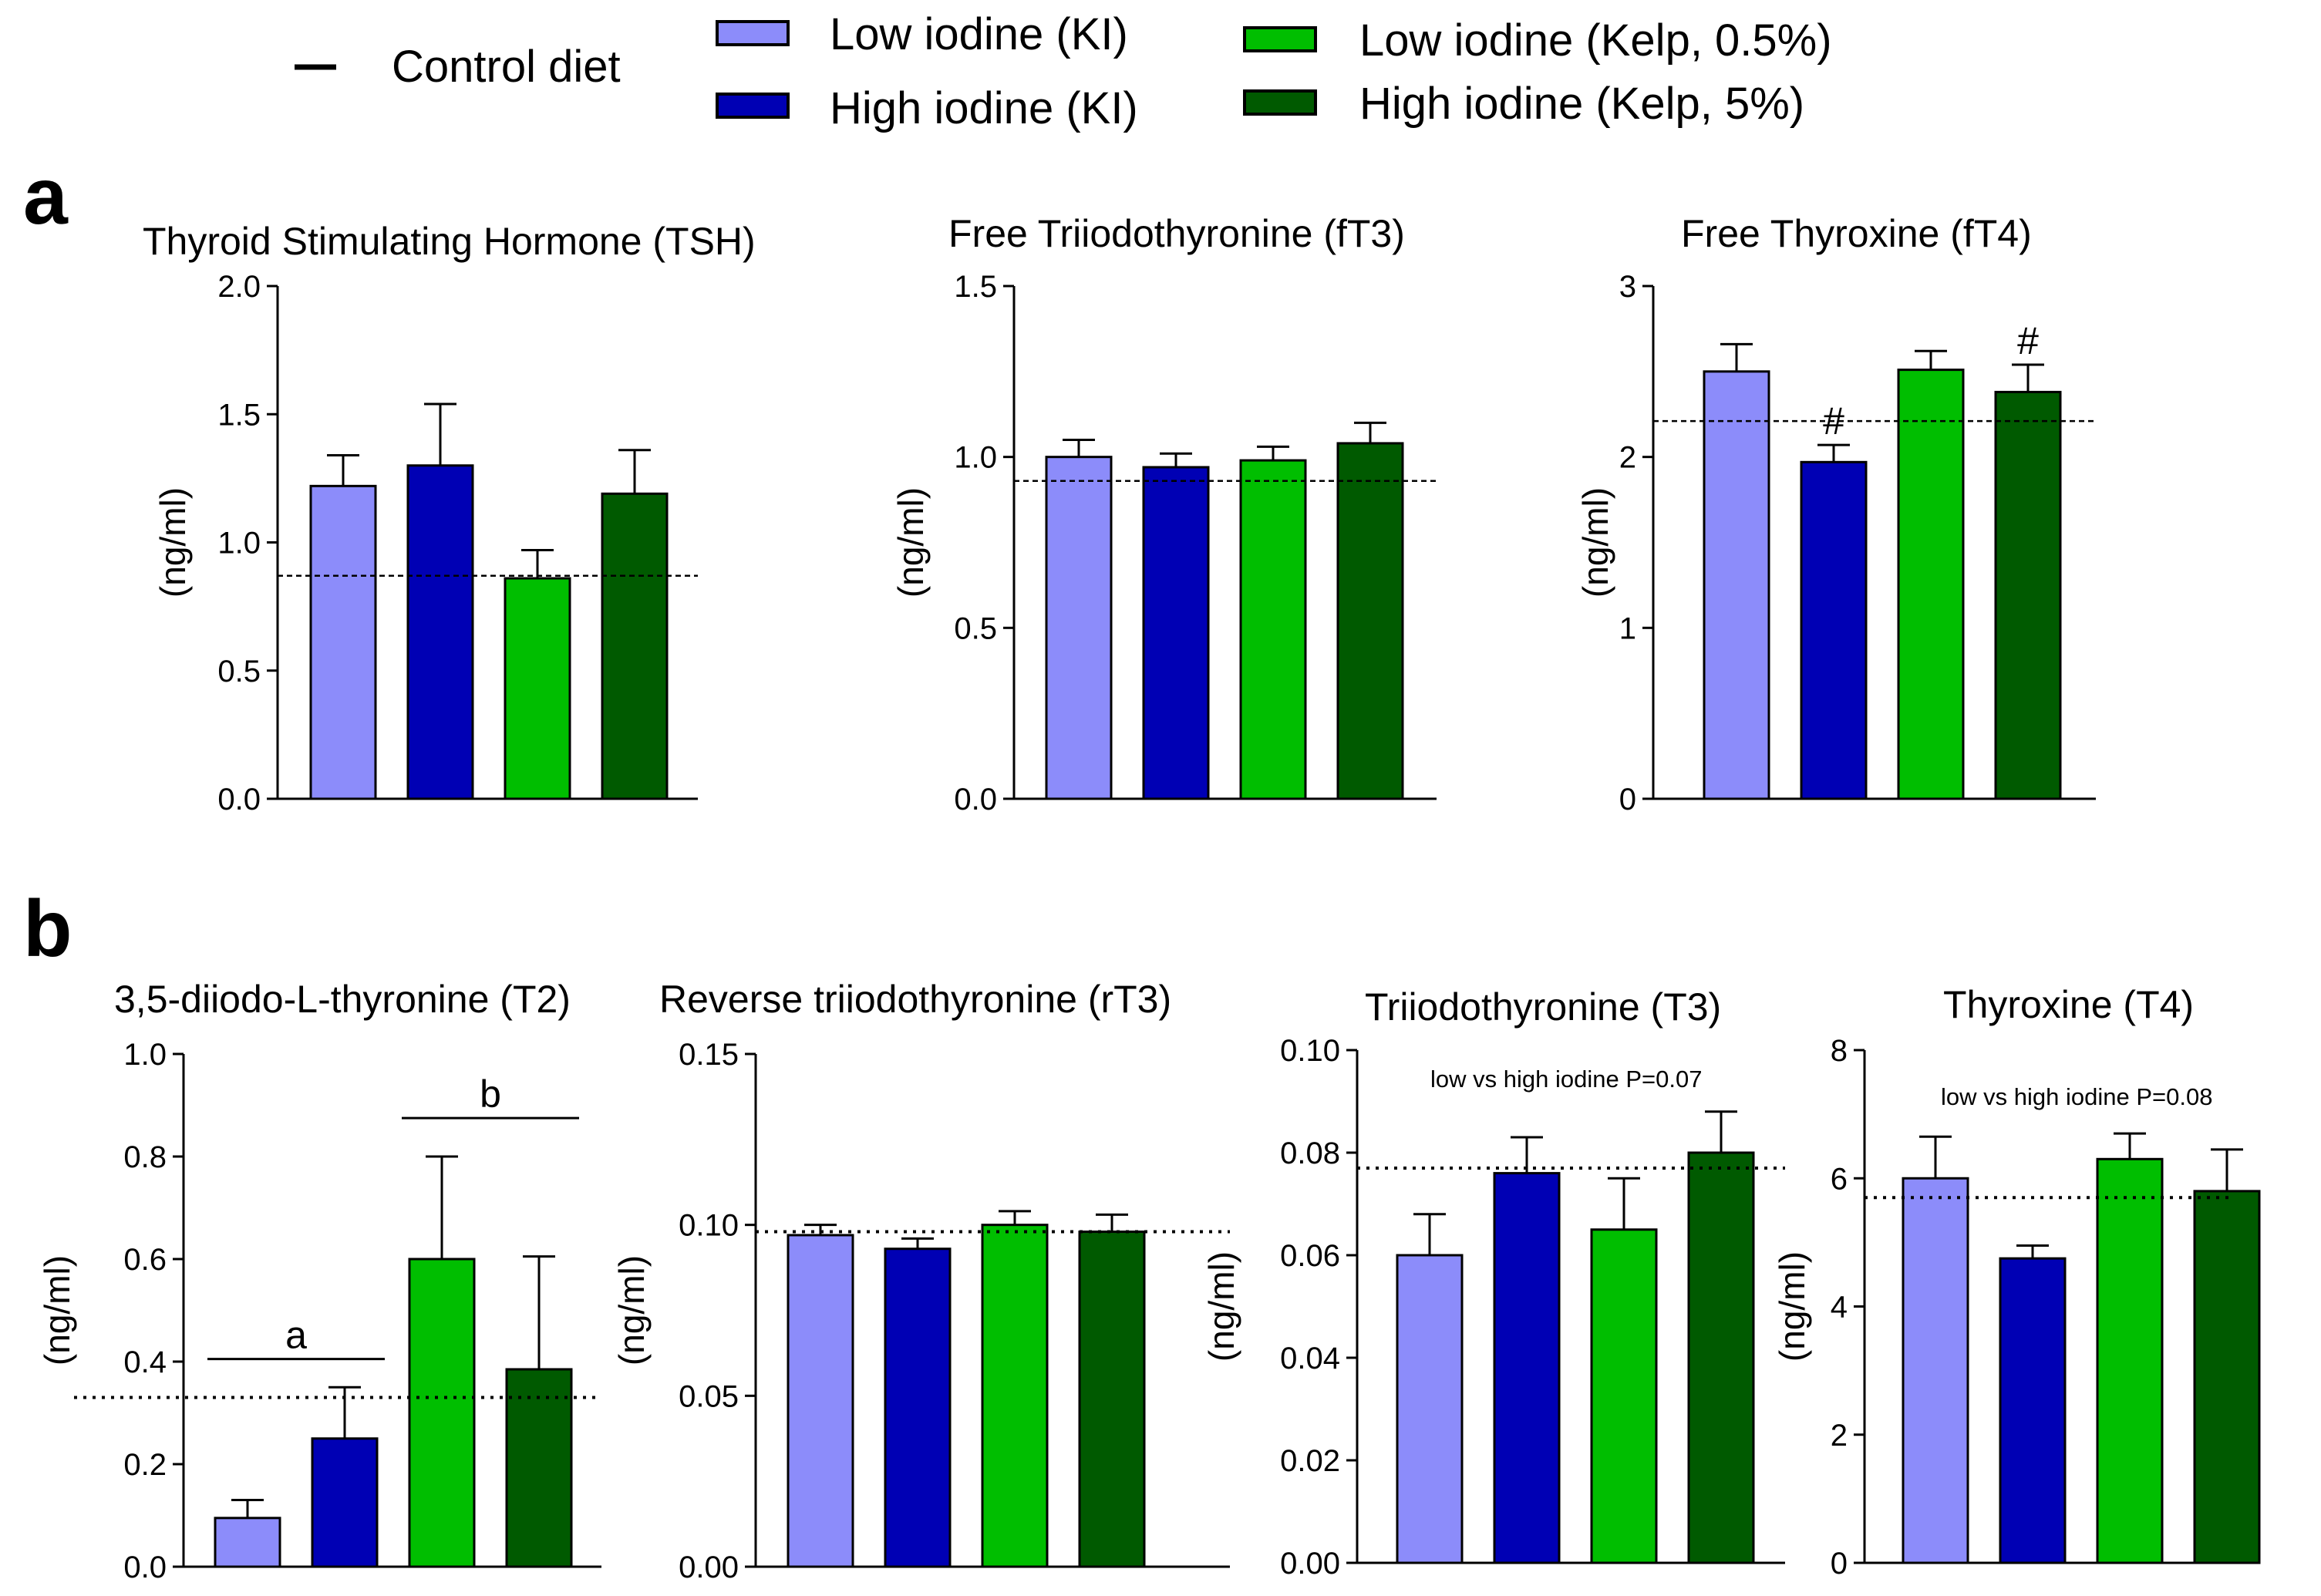  Describe the element at coordinates (1176, 233) in the screenshot. I see `chart-title: Free Triiodothyronine (fT3)` at that location.